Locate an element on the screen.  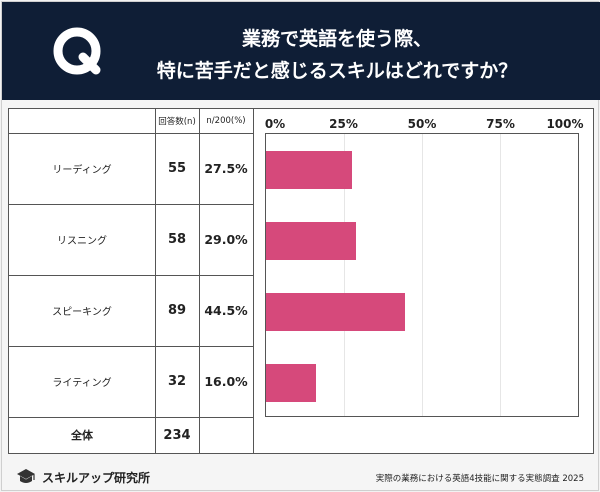
survey-source-note: 実際の業務における英語4技能に関する実態調査 2025 is located at coordinates (479, 479).